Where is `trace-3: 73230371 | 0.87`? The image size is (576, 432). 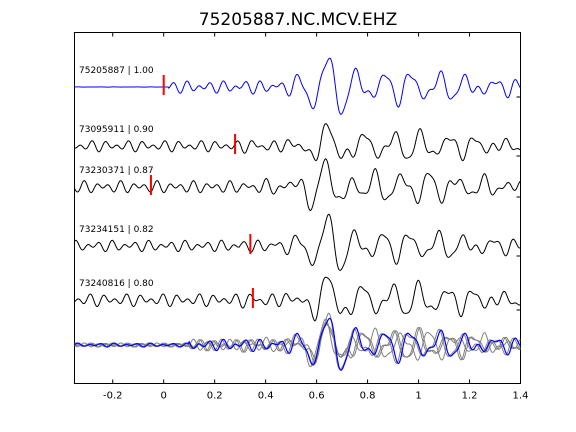
trace-3: 73230371 | 0.87 is located at coordinates (297, 185).